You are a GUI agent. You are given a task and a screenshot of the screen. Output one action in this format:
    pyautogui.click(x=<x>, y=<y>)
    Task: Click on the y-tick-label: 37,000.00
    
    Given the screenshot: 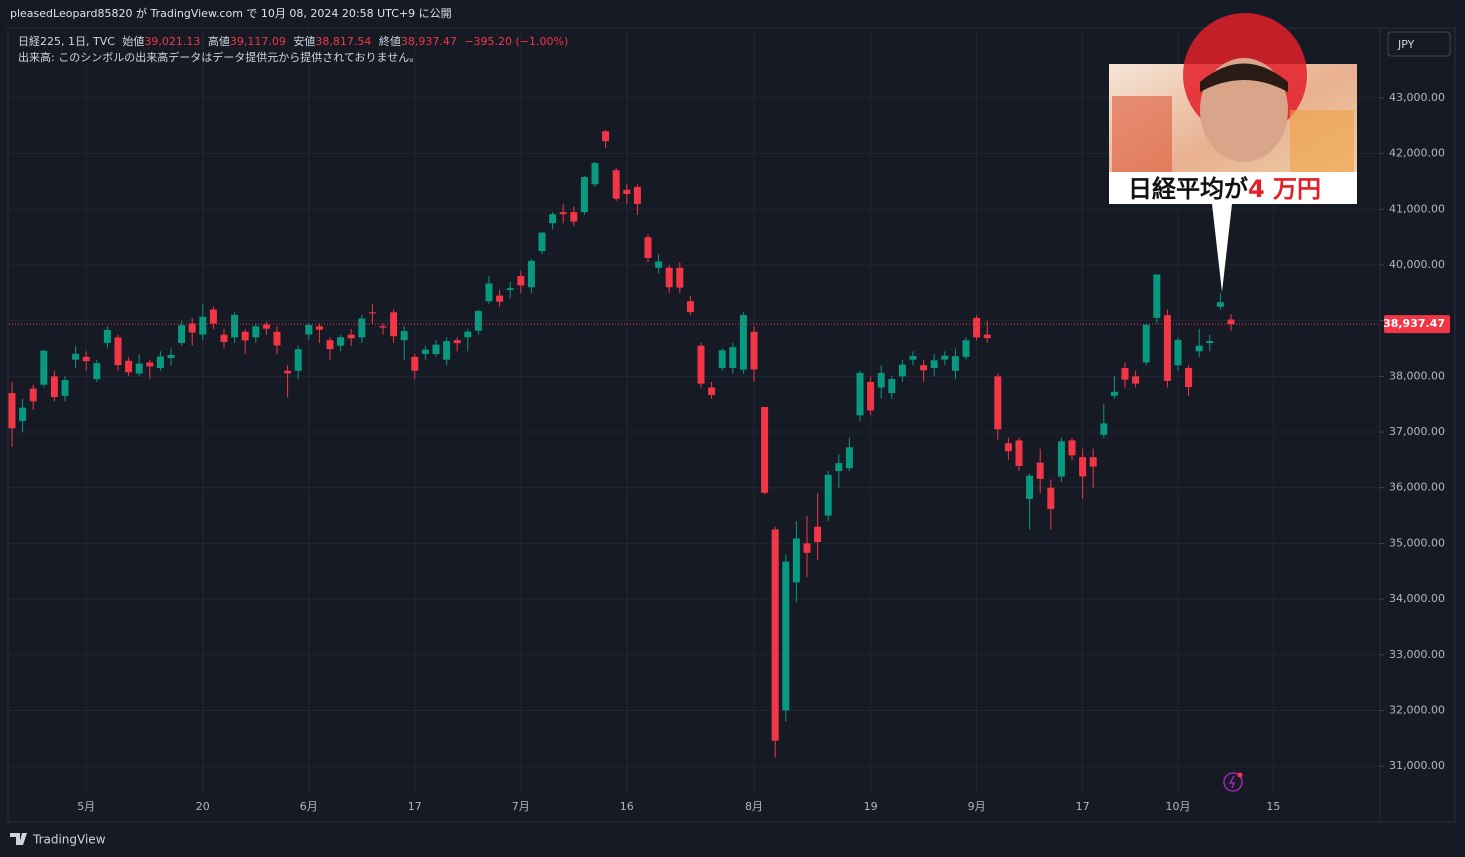 What is the action you would take?
    pyautogui.click(x=1417, y=431)
    